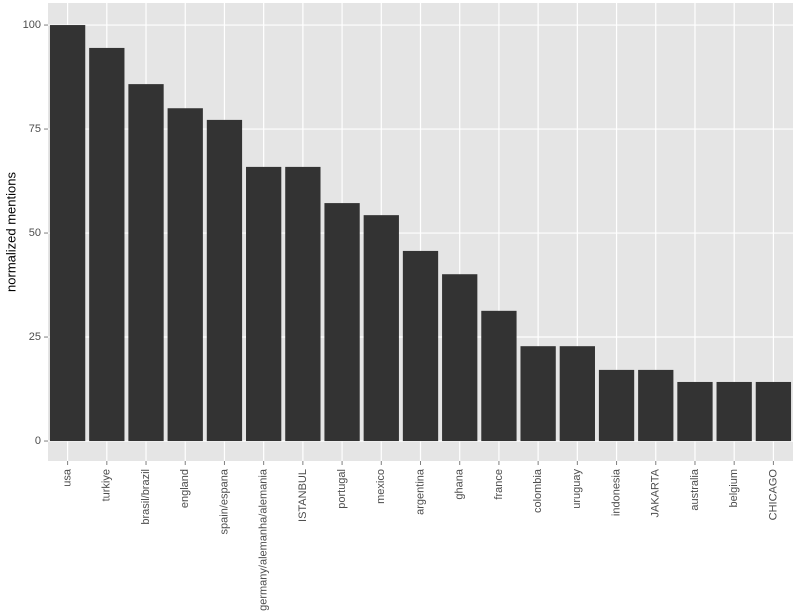  Describe the element at coordinates (38, 441) in the screenshot. I see `y-tick-label: 0` at that location.